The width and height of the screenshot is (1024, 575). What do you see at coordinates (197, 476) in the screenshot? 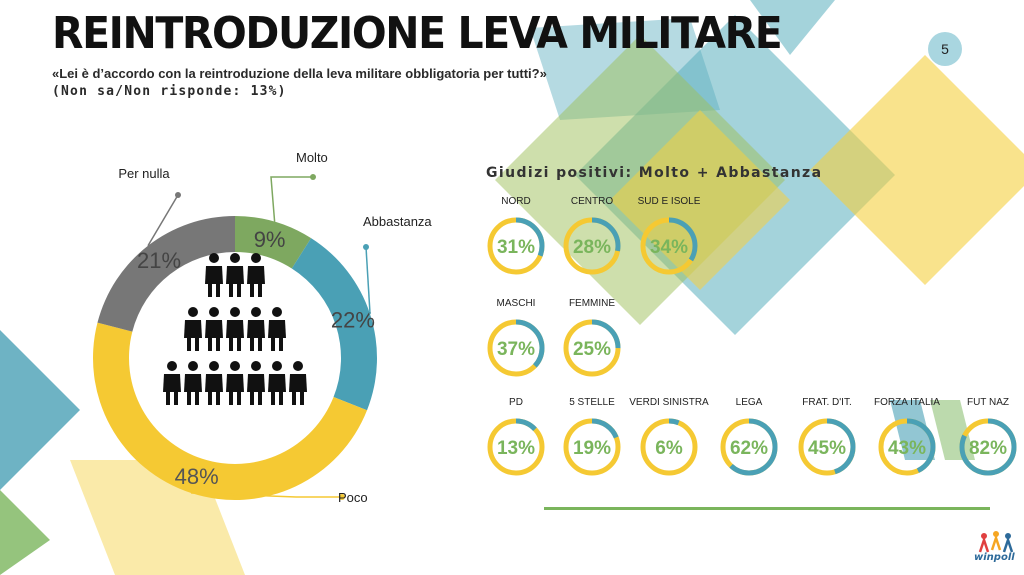
I see `donut-value-poco: 48%` at bounding box center [197, 476].